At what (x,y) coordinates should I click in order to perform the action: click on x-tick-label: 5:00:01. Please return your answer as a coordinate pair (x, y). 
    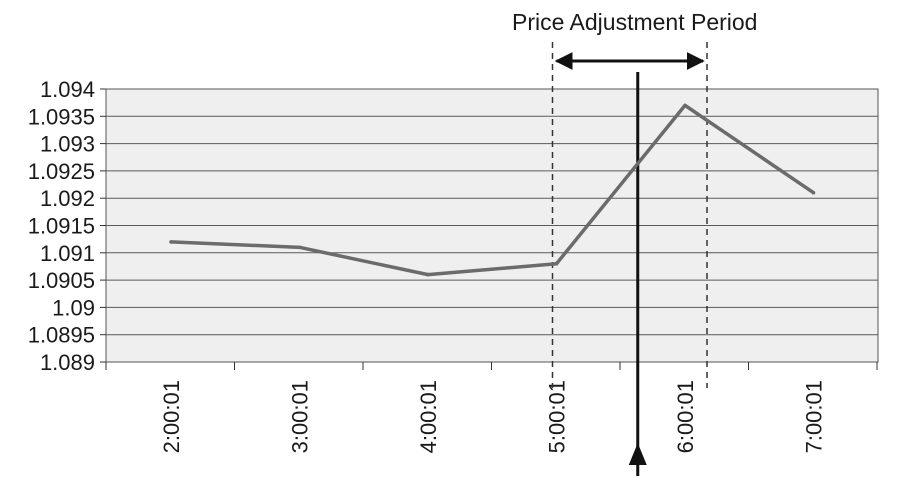
    Looking at the image, I should click on (557, 416).